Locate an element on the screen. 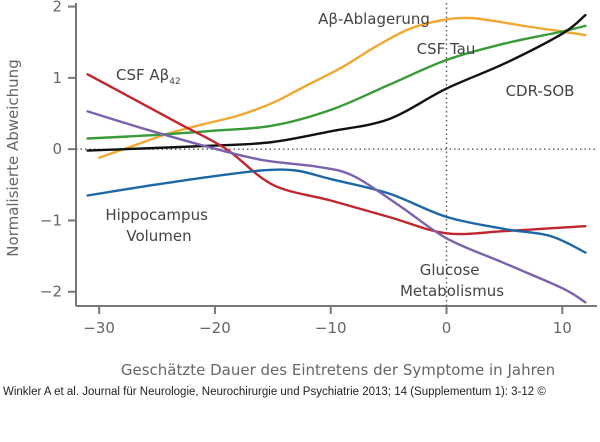  y-tick-label: 1 is located at coordinates (57, 78).